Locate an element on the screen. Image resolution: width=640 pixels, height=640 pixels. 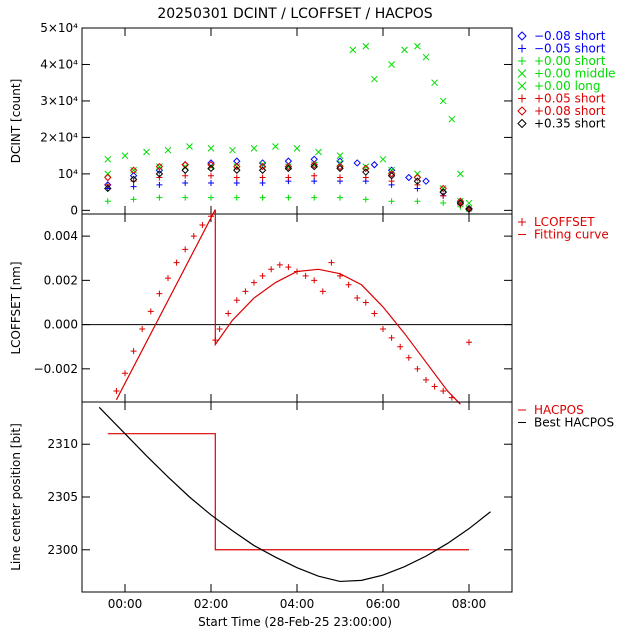
y-tick-label: 10⁴ is located at coordinates (68, 174).